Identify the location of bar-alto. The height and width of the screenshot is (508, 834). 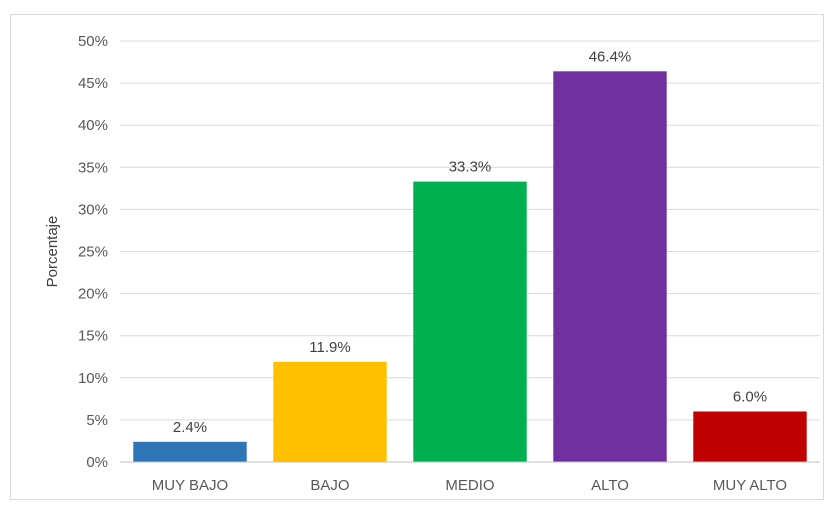
(610, 266).